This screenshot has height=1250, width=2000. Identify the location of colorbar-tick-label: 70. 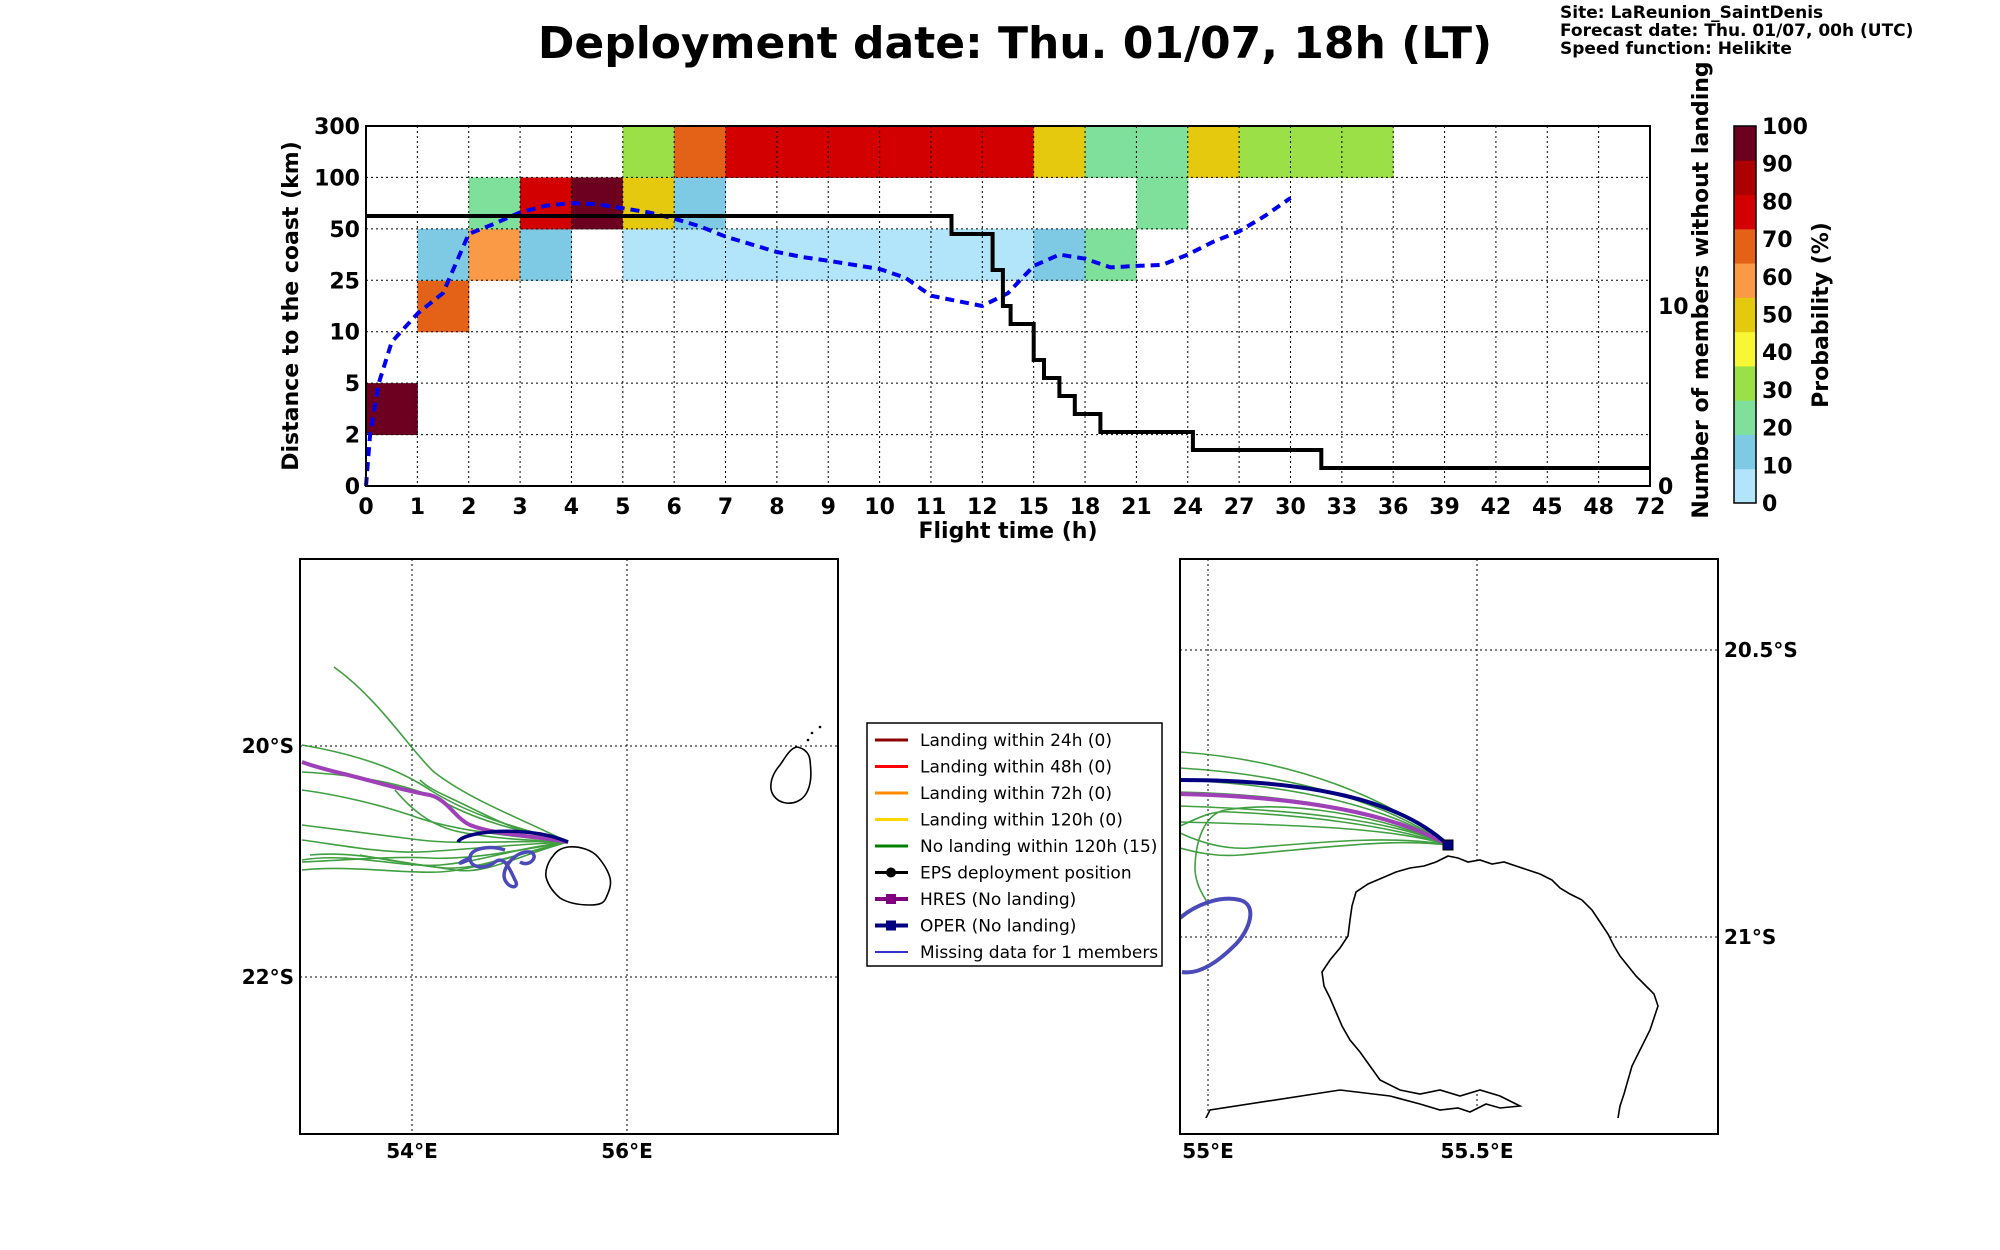
(1777, 240).